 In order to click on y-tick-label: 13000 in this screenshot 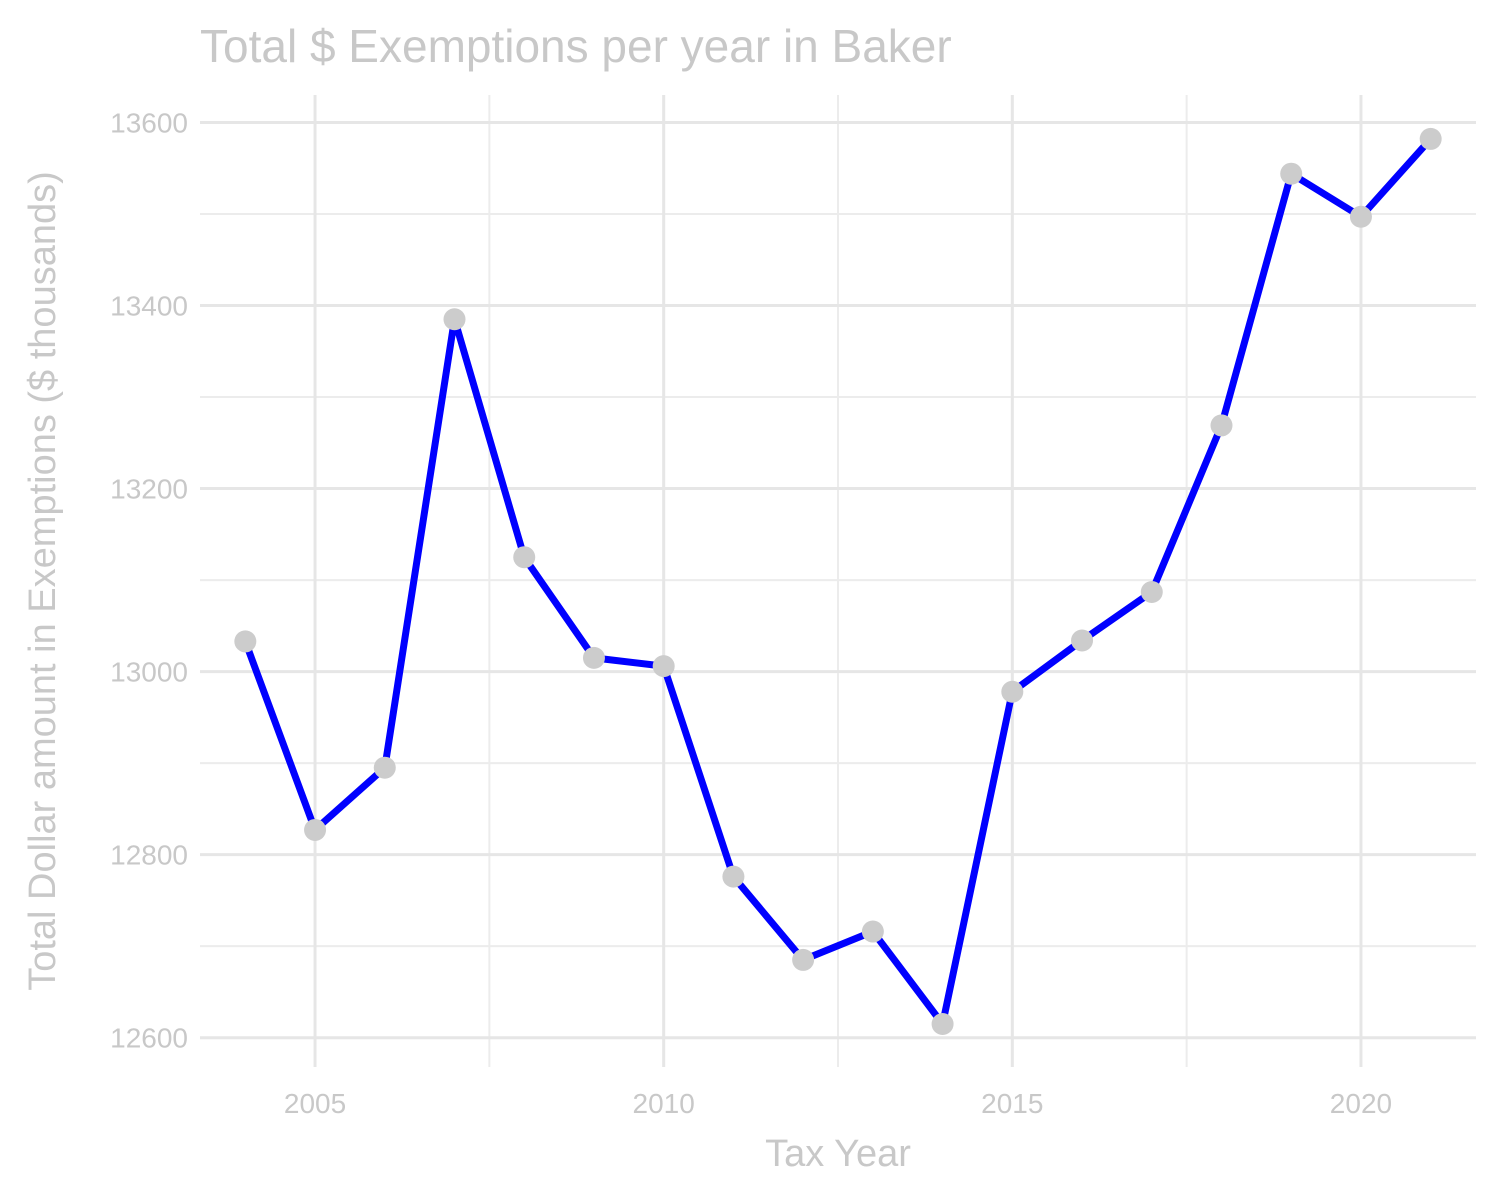, I will do `click(149, 672)`.